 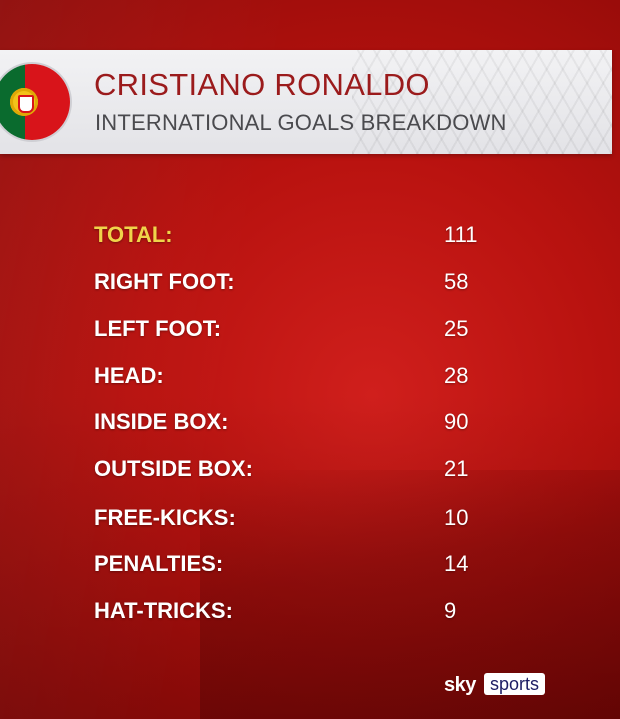 What do you see at coordinates (164, 281) in the screenshot?
I see `stat-label: RIGHT FOOT:` at bounding box center [164, 281].